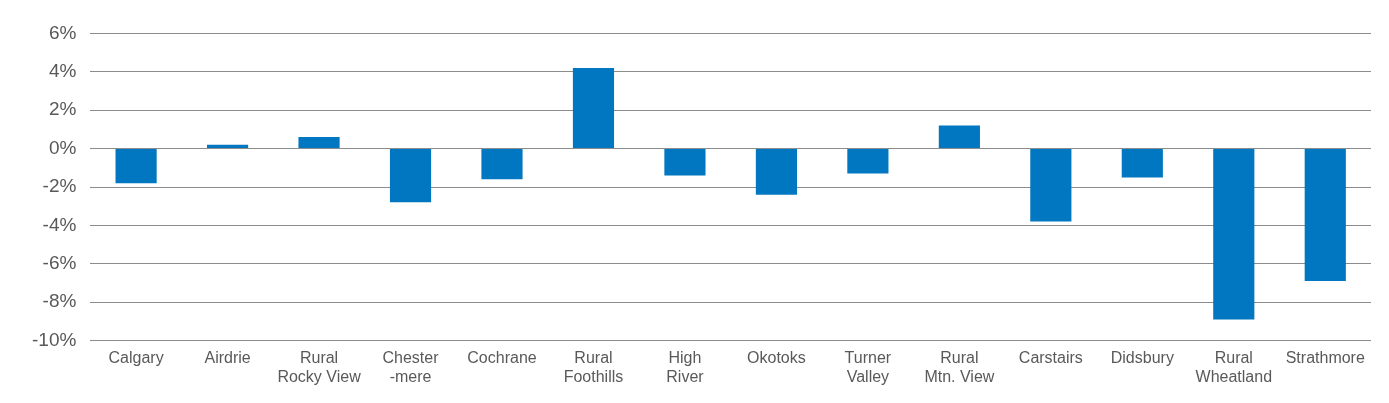 The width and height of the screenshot is (1389, 403). Describe the element at coordinates (868, 366) in the screenshot. I see `x-tick-label: Turner Valley` at that location.